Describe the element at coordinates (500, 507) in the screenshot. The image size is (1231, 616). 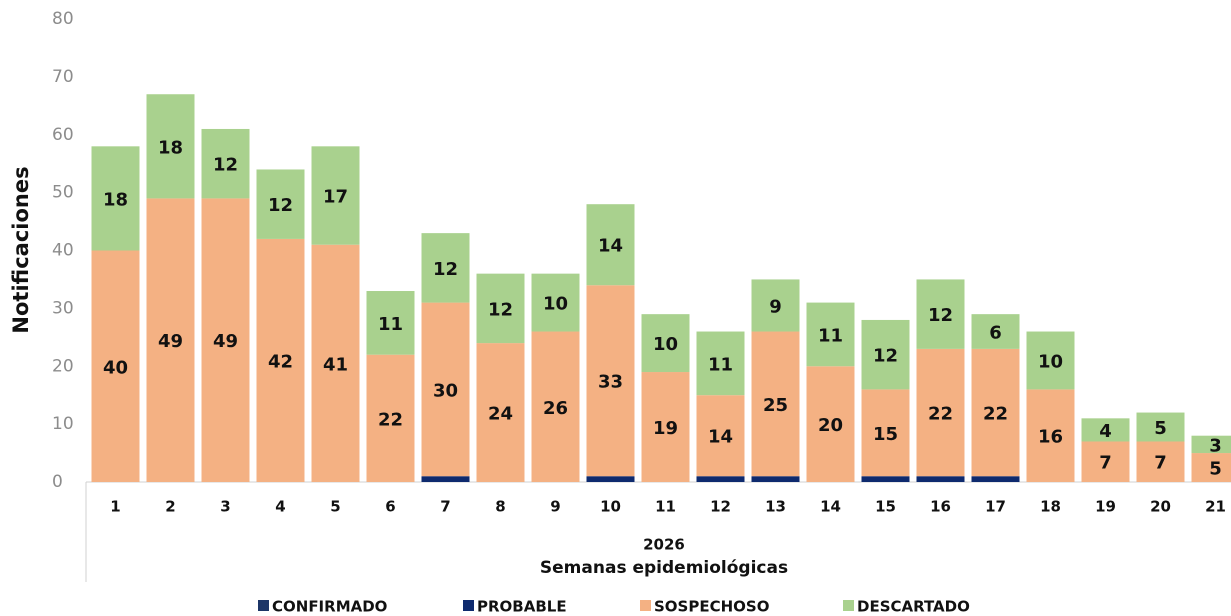
I see `x-tick-label: 8` at that location.